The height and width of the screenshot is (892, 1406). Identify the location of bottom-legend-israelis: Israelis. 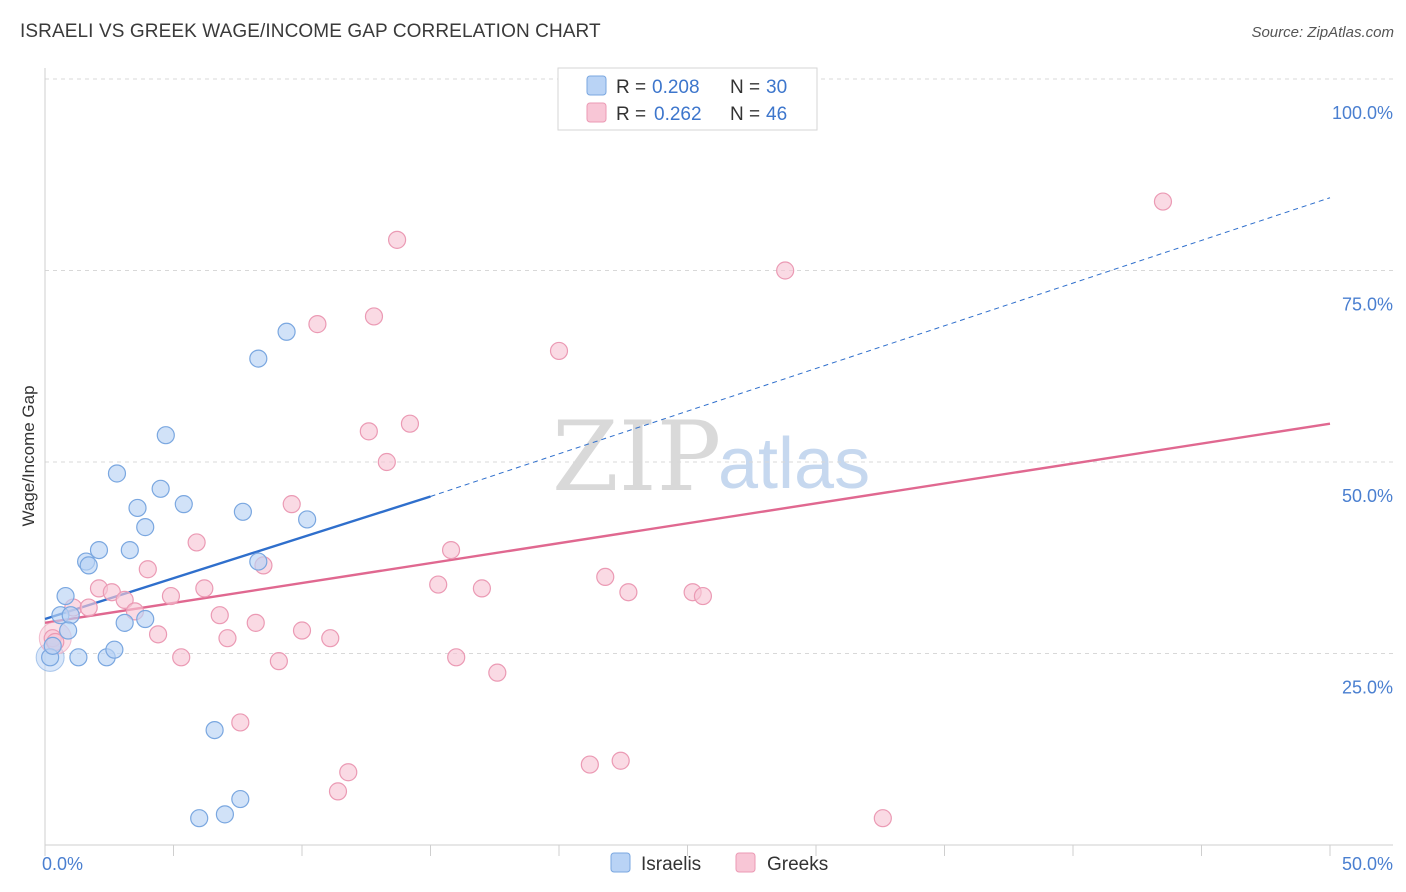
(671, 864).